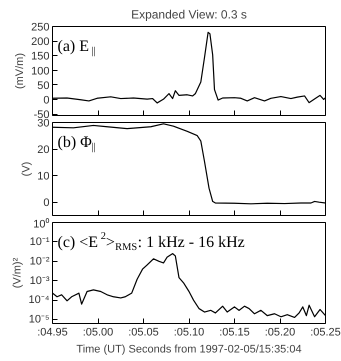  What do you see at coordinates (234, 332) in the screenshot?
I see `x-tick-label: :05.15` at bounding box center [234, 332].